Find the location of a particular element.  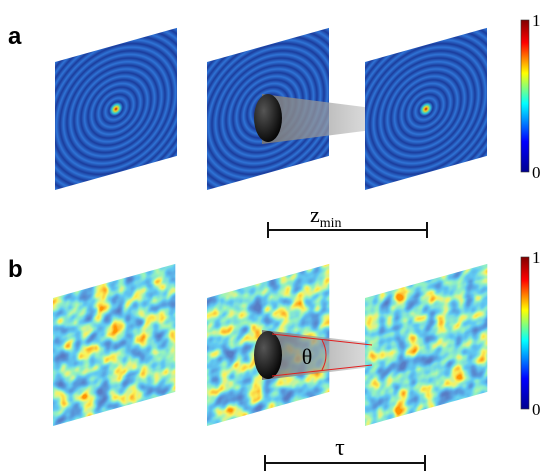

scale-label: zmin is located at coordinates (326, 216).